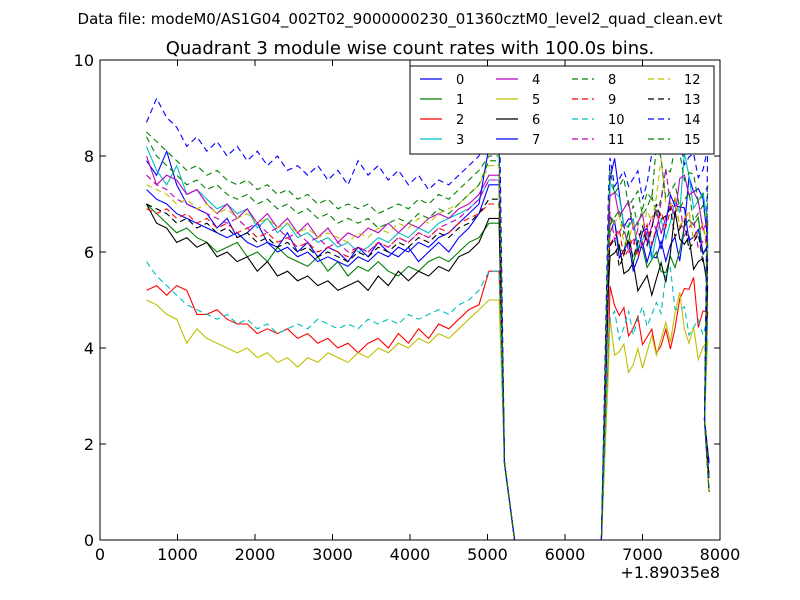  Describe the element at coordinates (692, 120) in the screenshot. I see `legend-label-14: 14` at that location.